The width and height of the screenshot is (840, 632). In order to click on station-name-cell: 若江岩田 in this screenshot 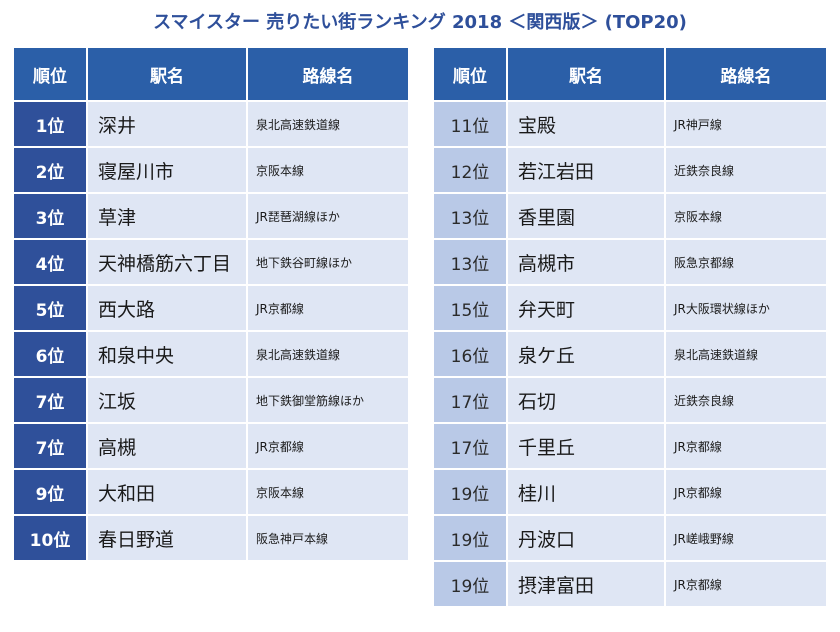, I will do `click(586, 170)`.